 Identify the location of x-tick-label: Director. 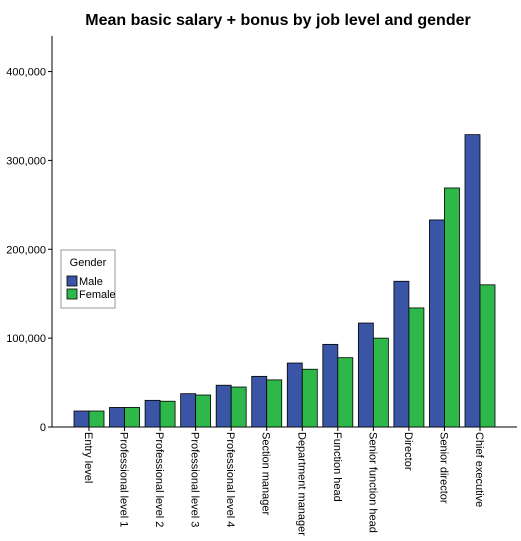
(408, 451).